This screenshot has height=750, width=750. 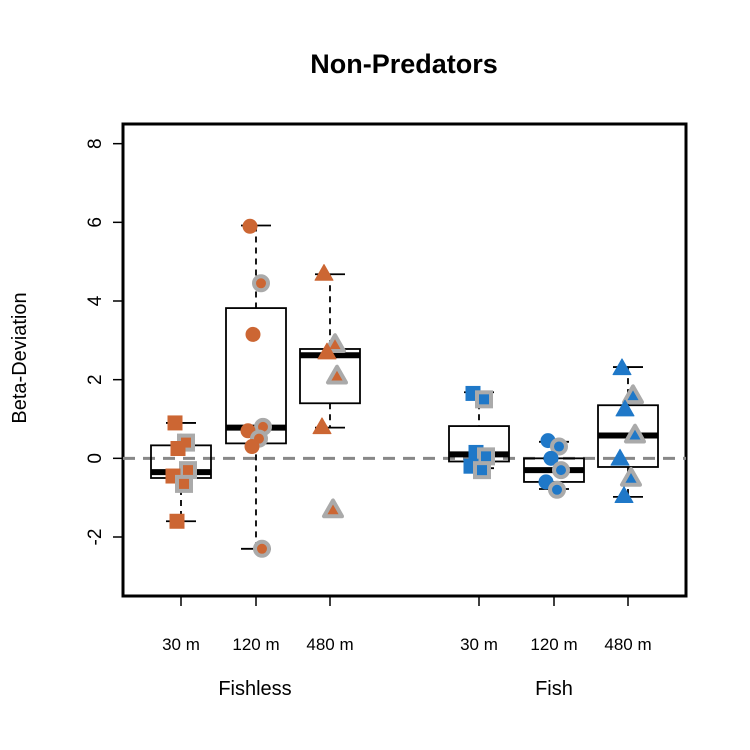 What do you see at coordinates (95, 537) in the screenshot?
I see `y-tick-label: -2` at bounding box center [95, 537].